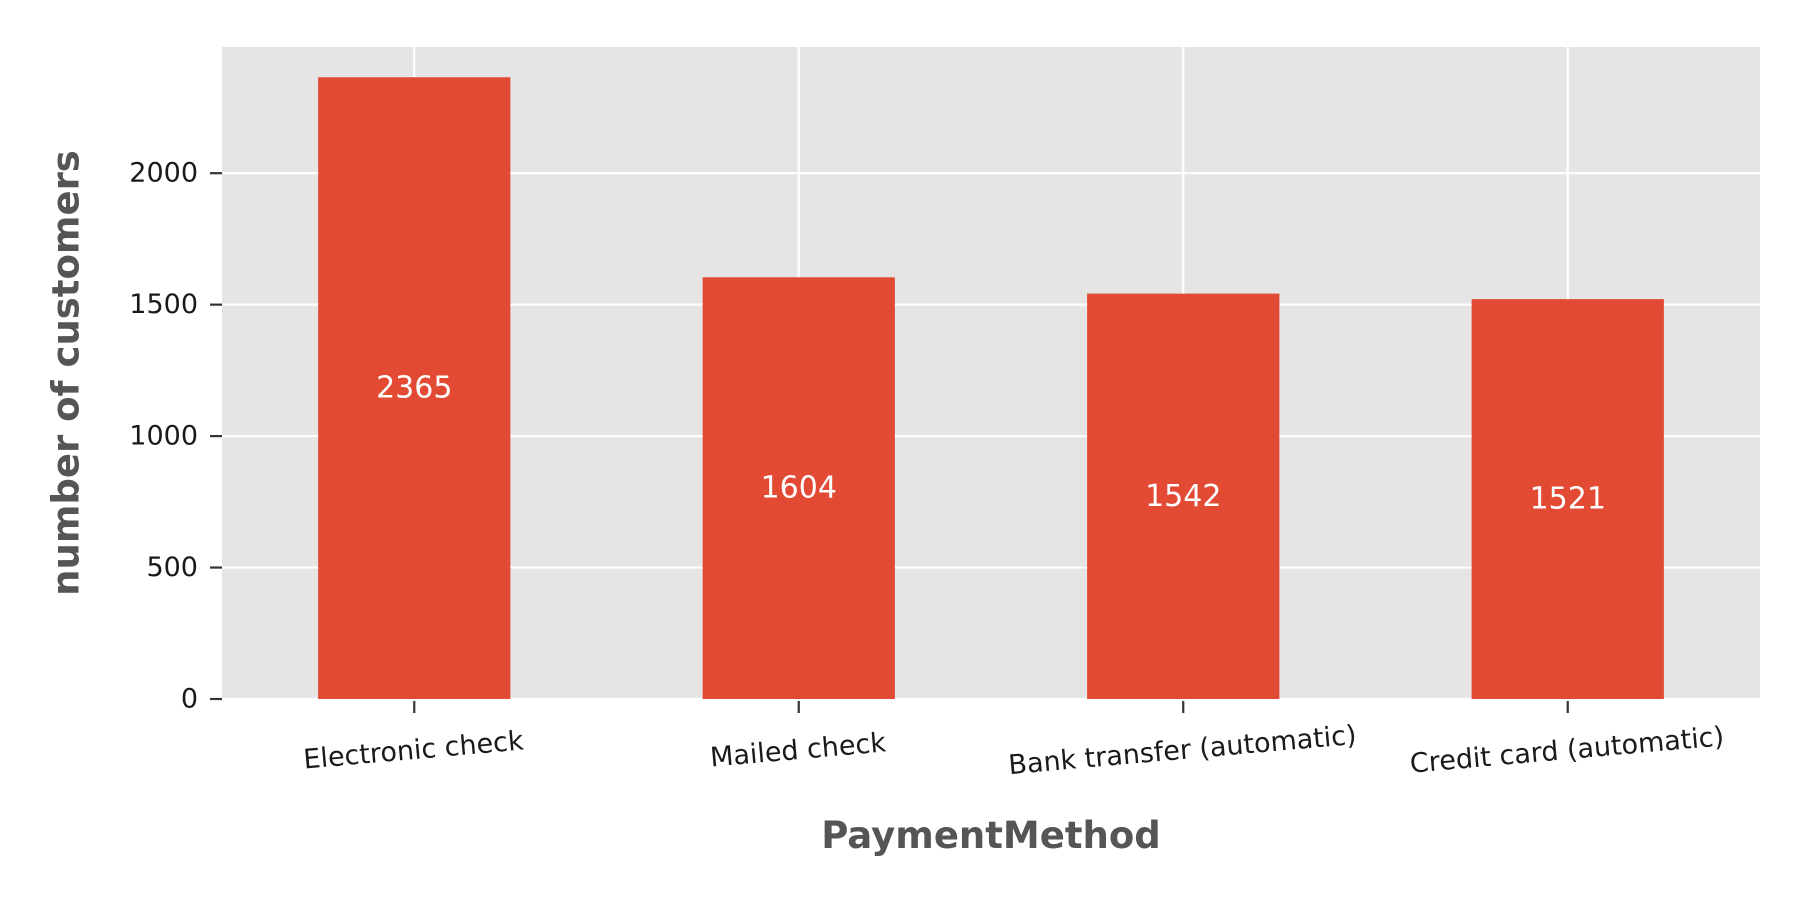  What do you see at coordinates (189, 699) in the screenshot?
I see `y-tick-label: 0` at bounding box center [189, 699].